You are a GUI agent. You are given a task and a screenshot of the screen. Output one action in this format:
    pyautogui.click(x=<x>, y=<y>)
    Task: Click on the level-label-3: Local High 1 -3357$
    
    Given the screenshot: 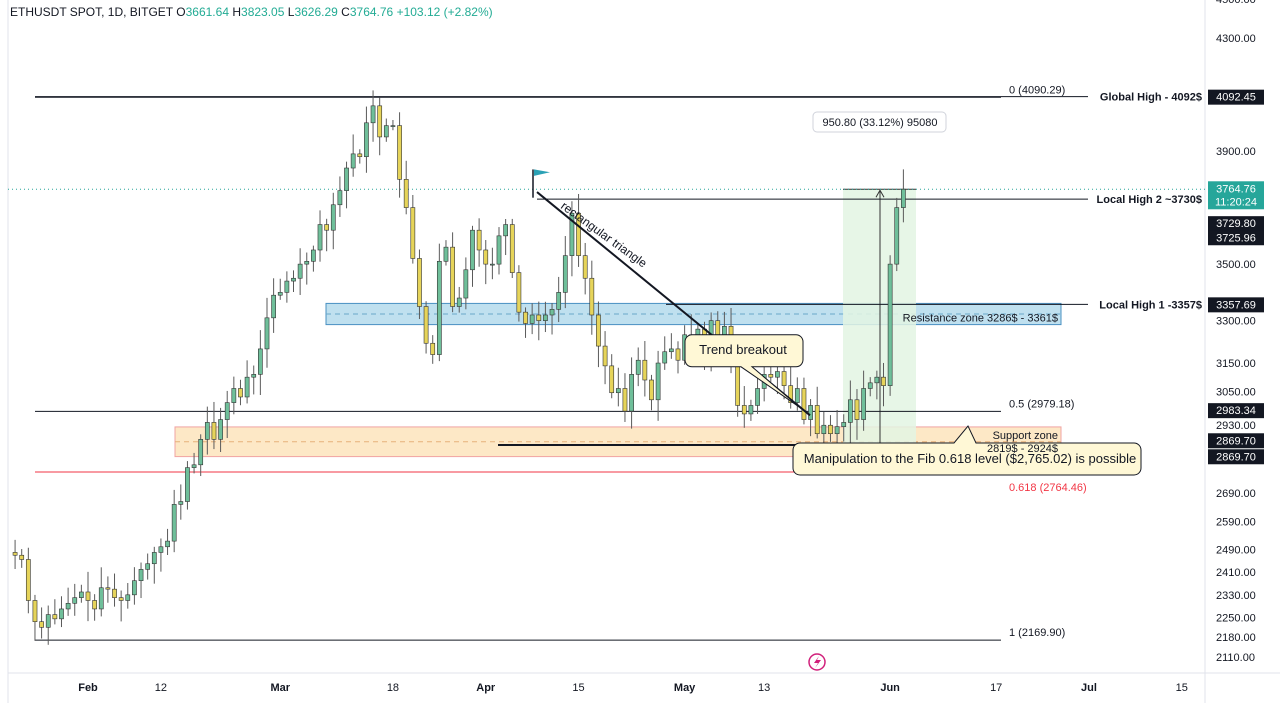 What is the action you would take?
    pyautogui.click(x=1150, y=305)
    